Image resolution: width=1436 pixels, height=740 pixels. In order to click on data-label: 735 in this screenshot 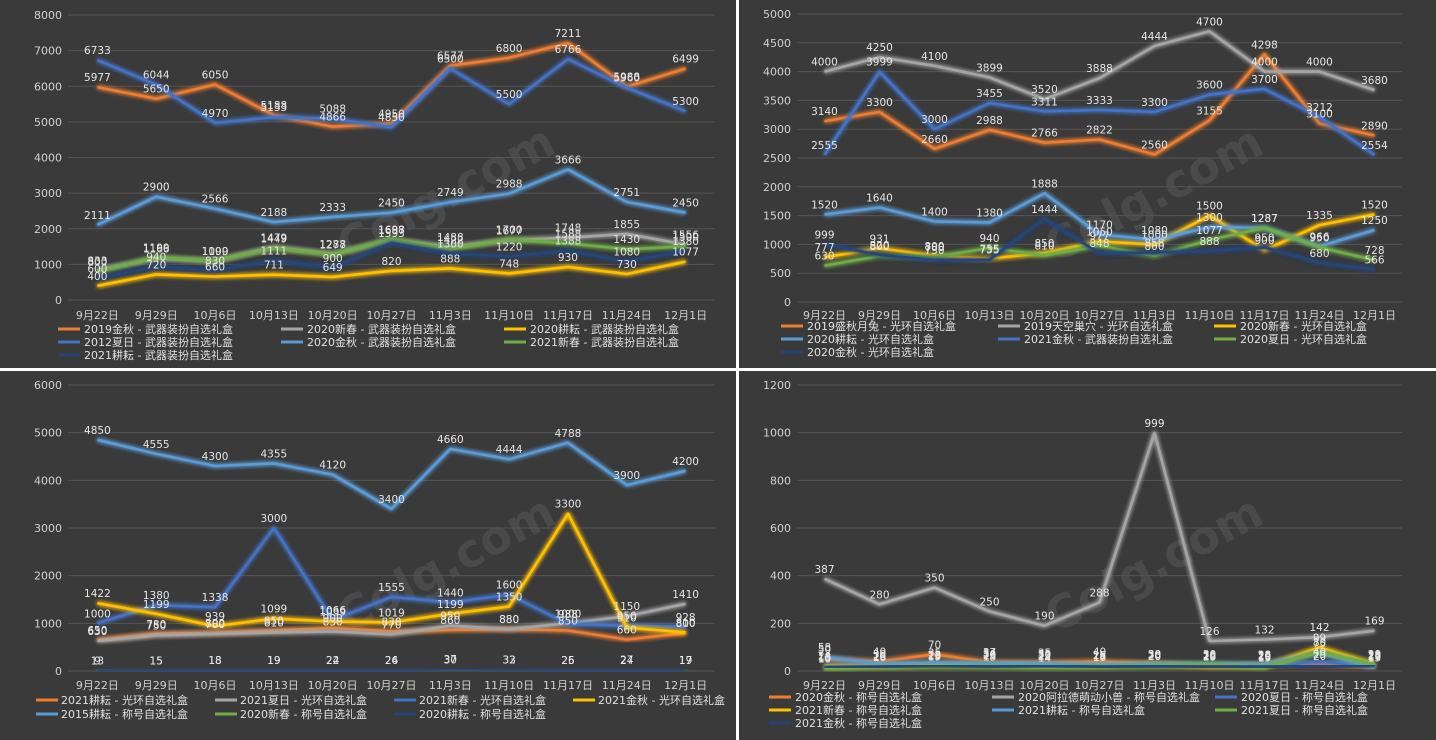, I will do `click(989, 251)`.